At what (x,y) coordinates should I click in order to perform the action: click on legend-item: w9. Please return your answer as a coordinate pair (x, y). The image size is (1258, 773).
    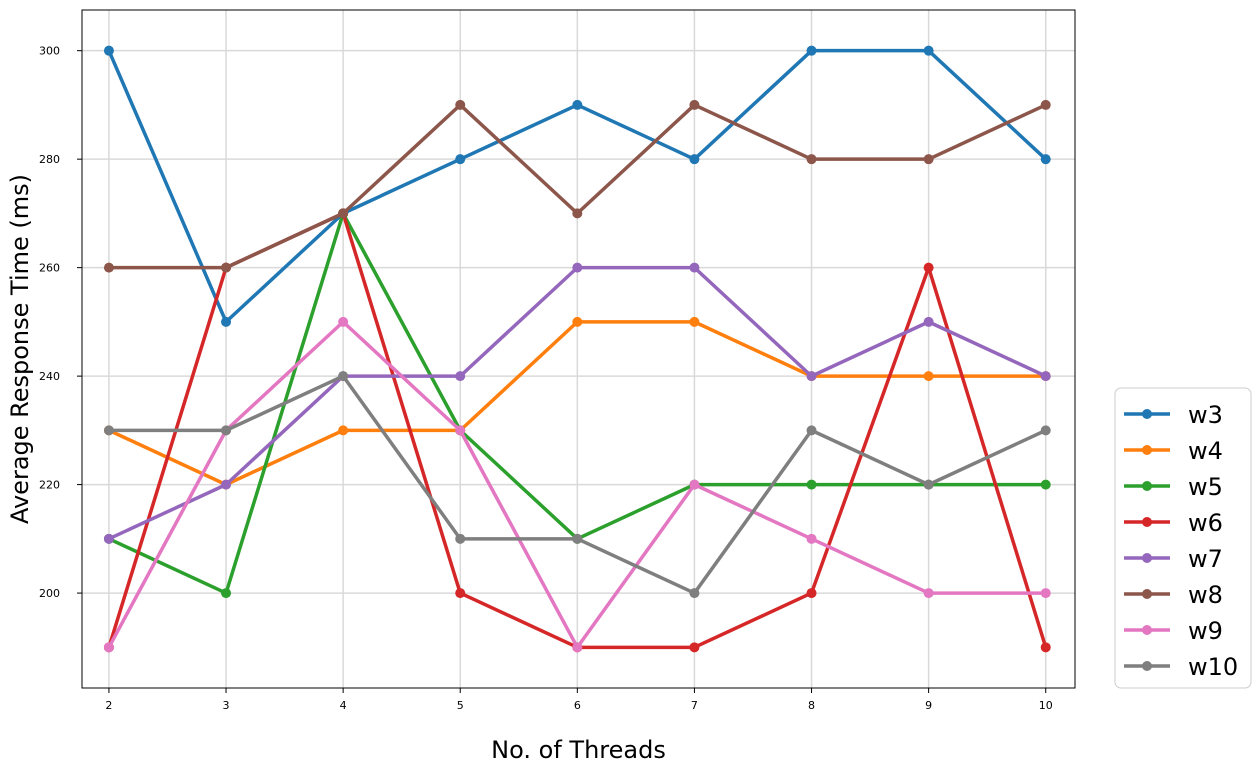
    Looking at the image, I should click on (1173, 631).